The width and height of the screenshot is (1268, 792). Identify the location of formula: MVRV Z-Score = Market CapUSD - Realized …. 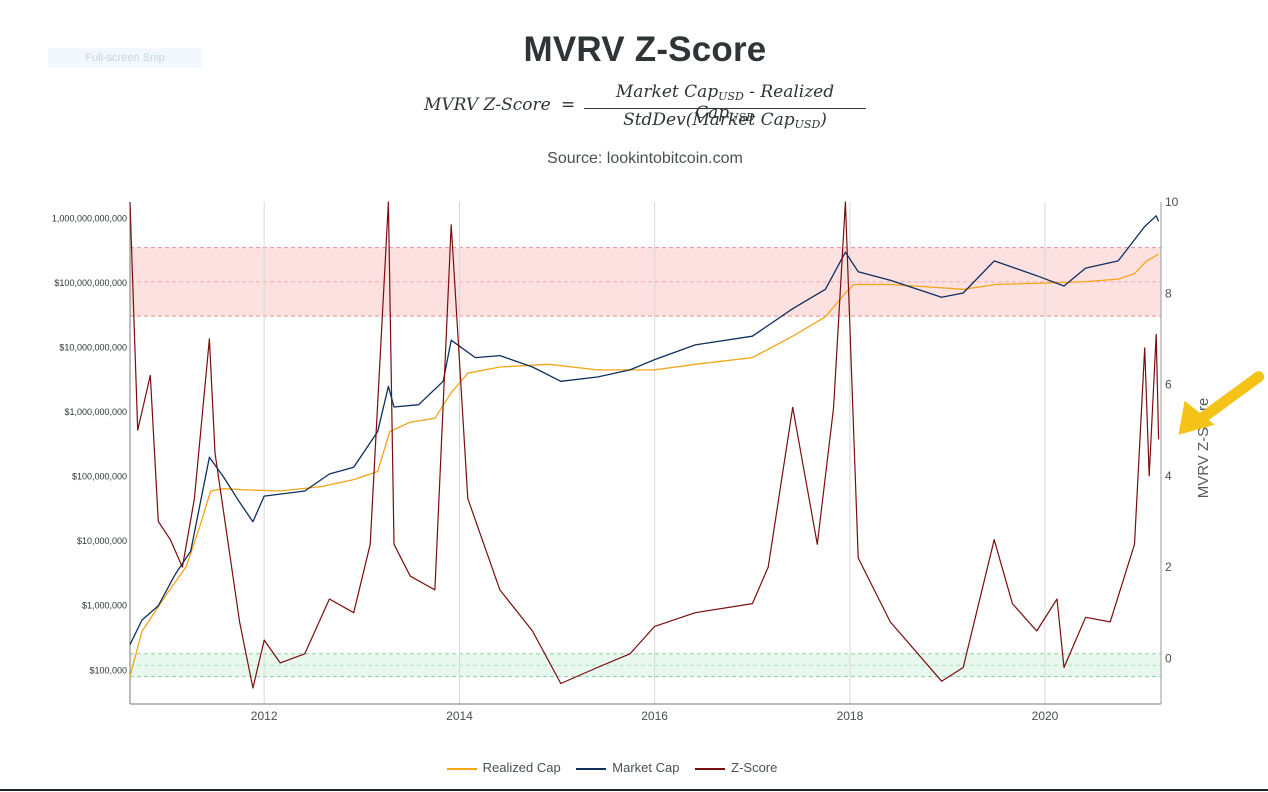
(649, 108).